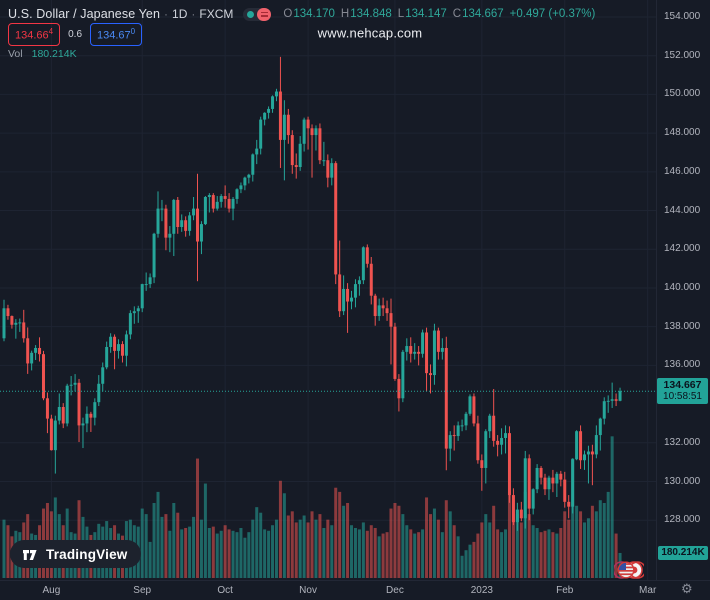 This screenshot has height=600, width=710. I want to click on exchange-label: FXCM, so click(216, 14).